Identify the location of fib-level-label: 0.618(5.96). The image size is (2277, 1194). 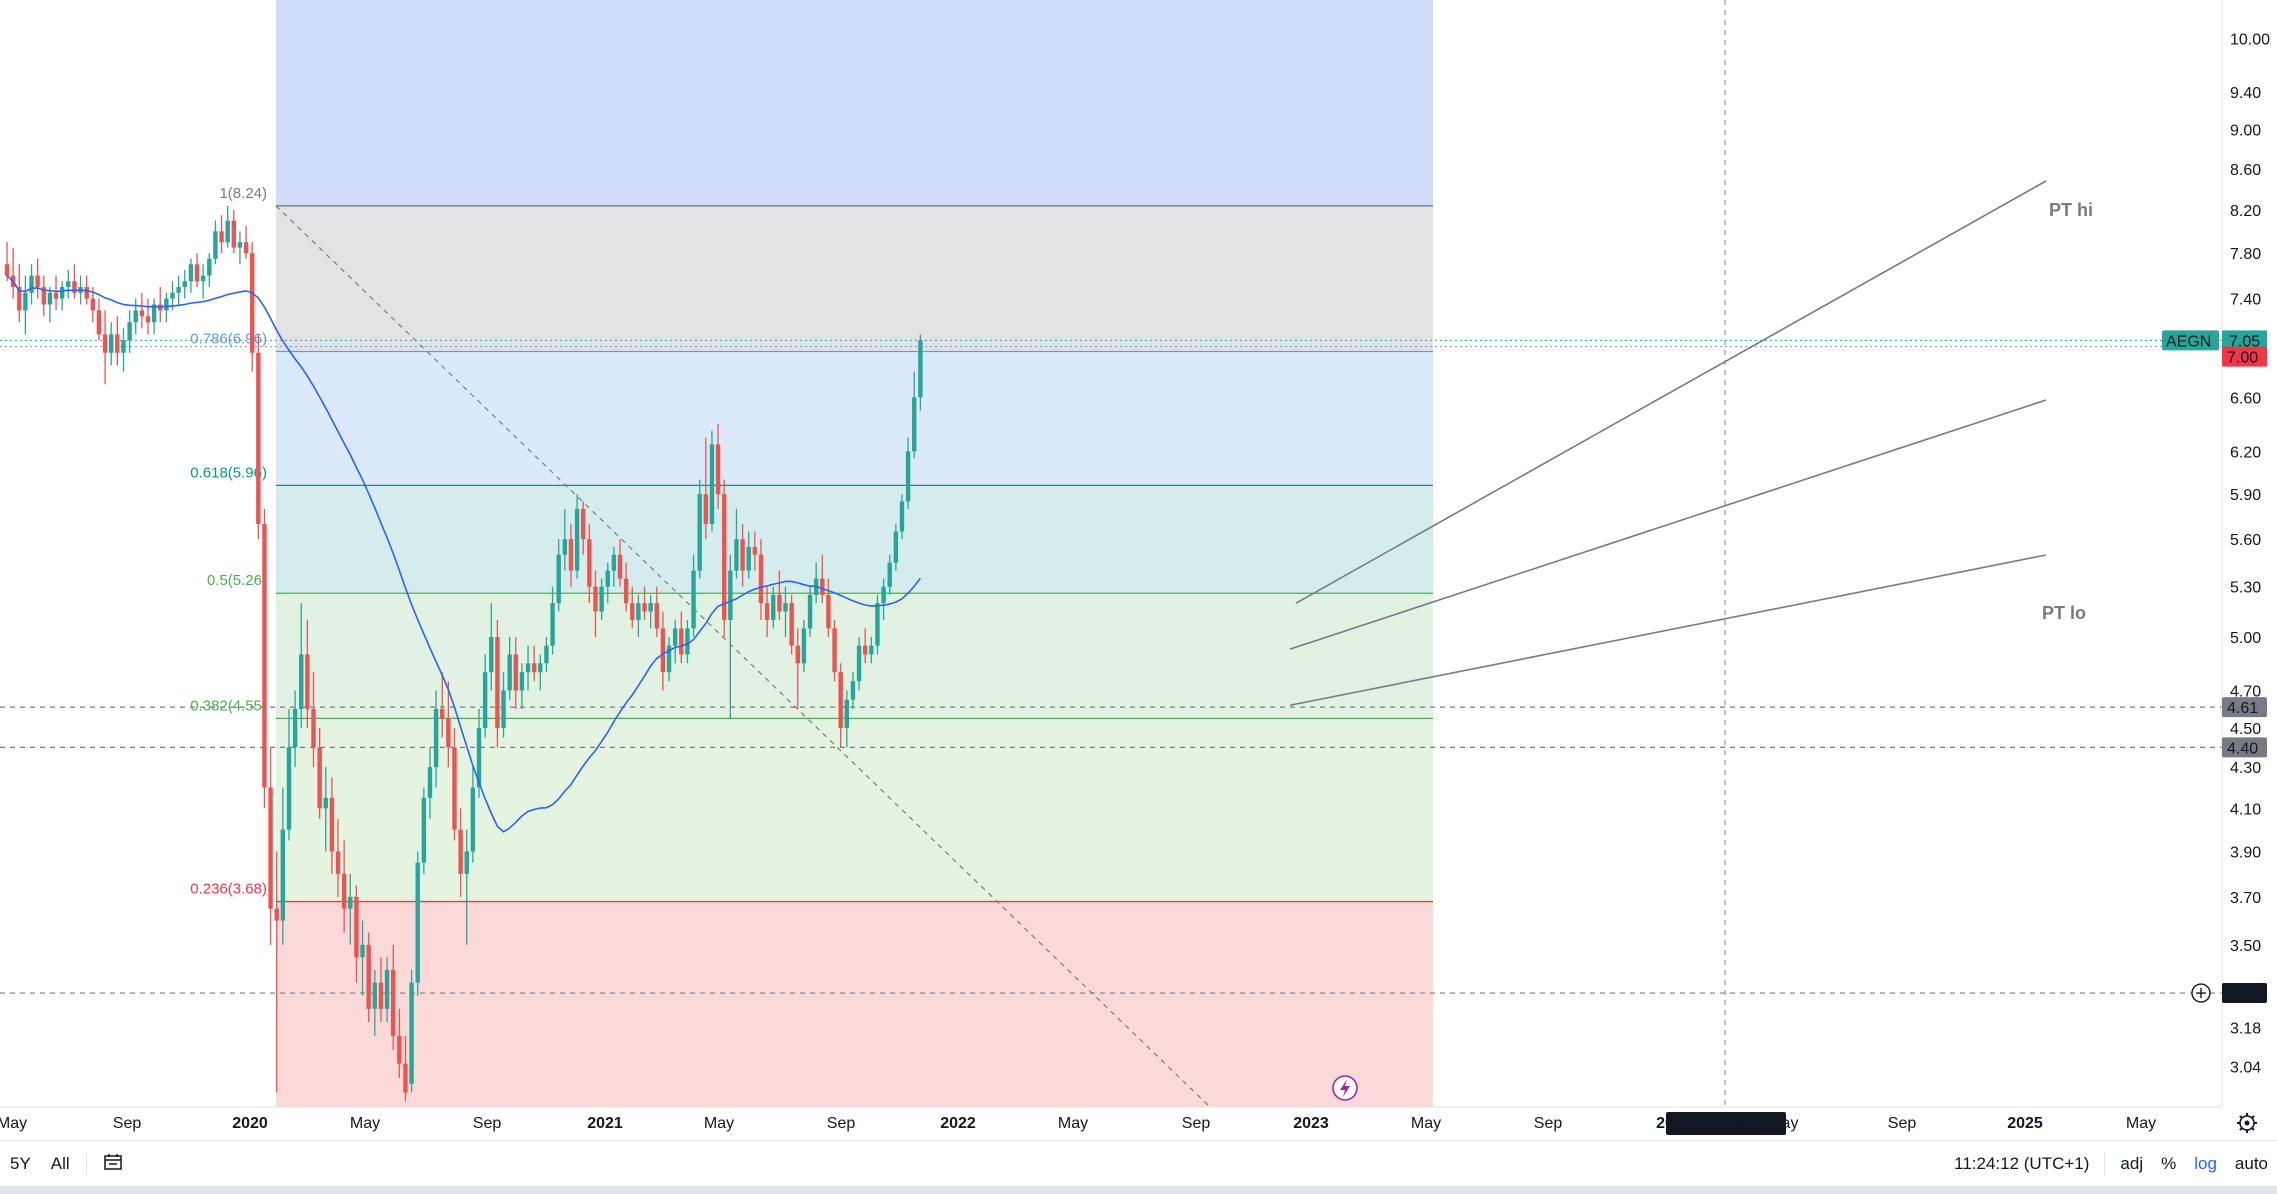
(228, 472).